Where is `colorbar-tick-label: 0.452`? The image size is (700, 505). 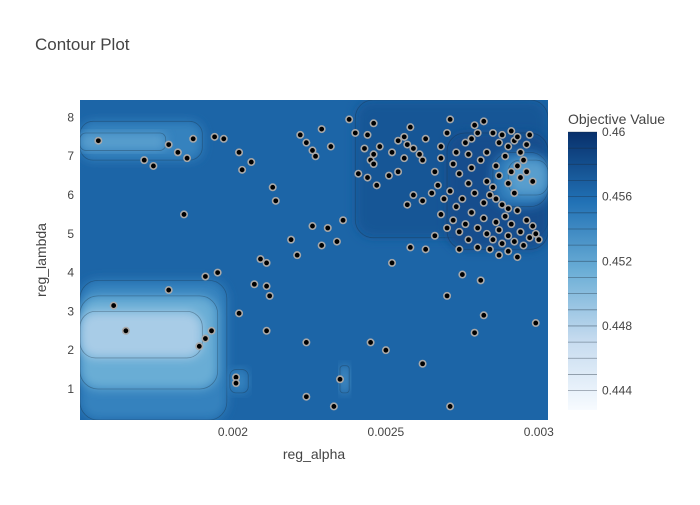
colorbar-tick-label: 0.452 is located at coordinates (617, 261).